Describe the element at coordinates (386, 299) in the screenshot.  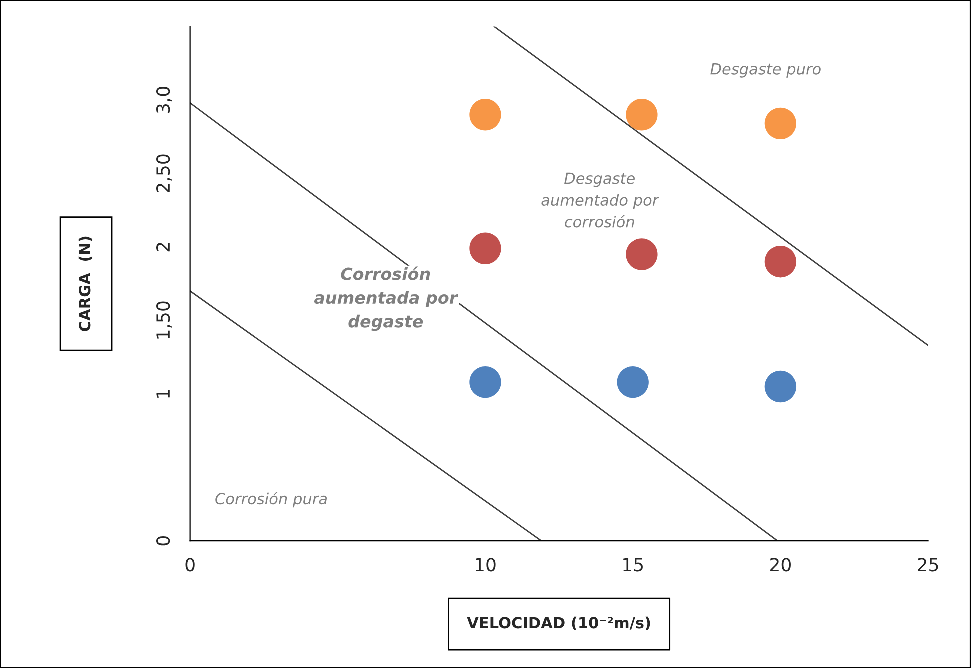
I see `annotation: Corrosión aumentada por degaste` at that location.